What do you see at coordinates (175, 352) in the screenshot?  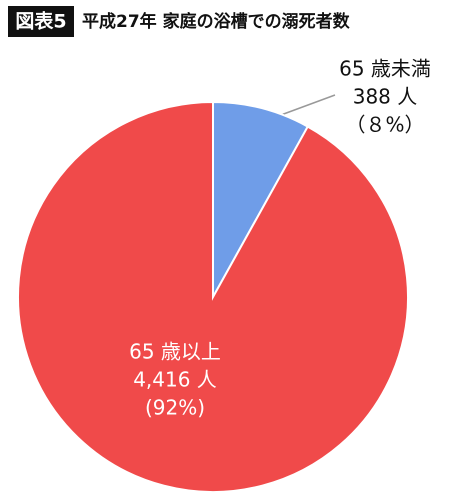 I see `slice-category-label: 65 歳以上` at bounding box center [175, 352].